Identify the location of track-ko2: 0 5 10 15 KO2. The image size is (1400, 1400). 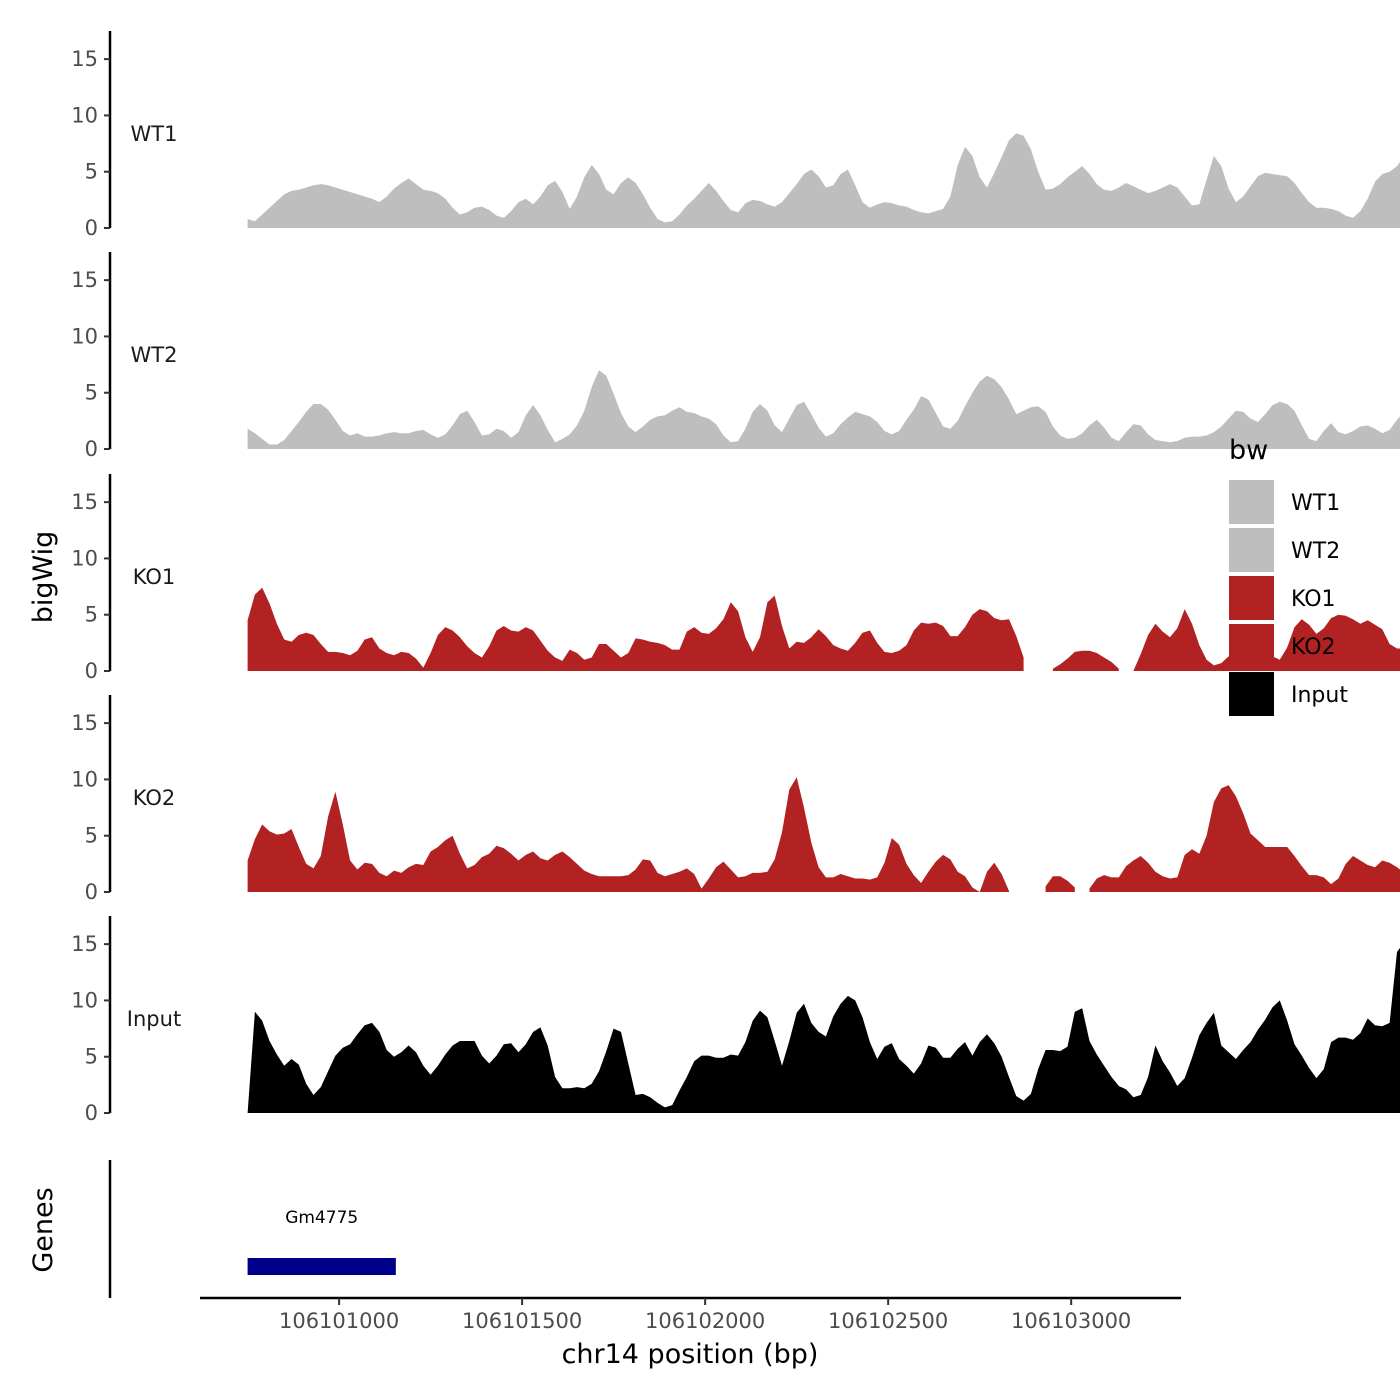
(735, 799).